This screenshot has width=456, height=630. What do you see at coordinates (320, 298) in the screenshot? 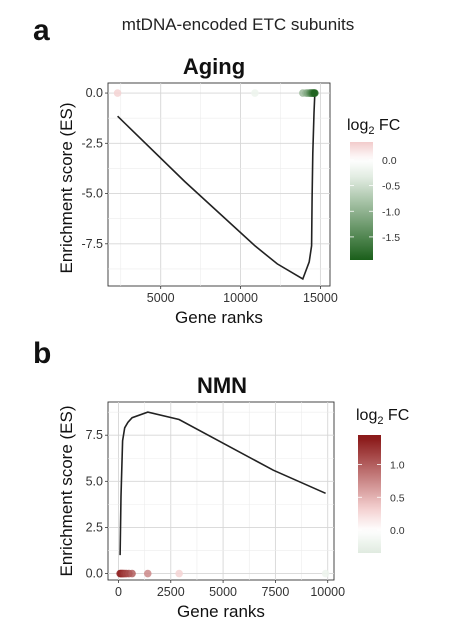
I see `aging-x-tick-label: 15000` at bounding box center [320, 298].